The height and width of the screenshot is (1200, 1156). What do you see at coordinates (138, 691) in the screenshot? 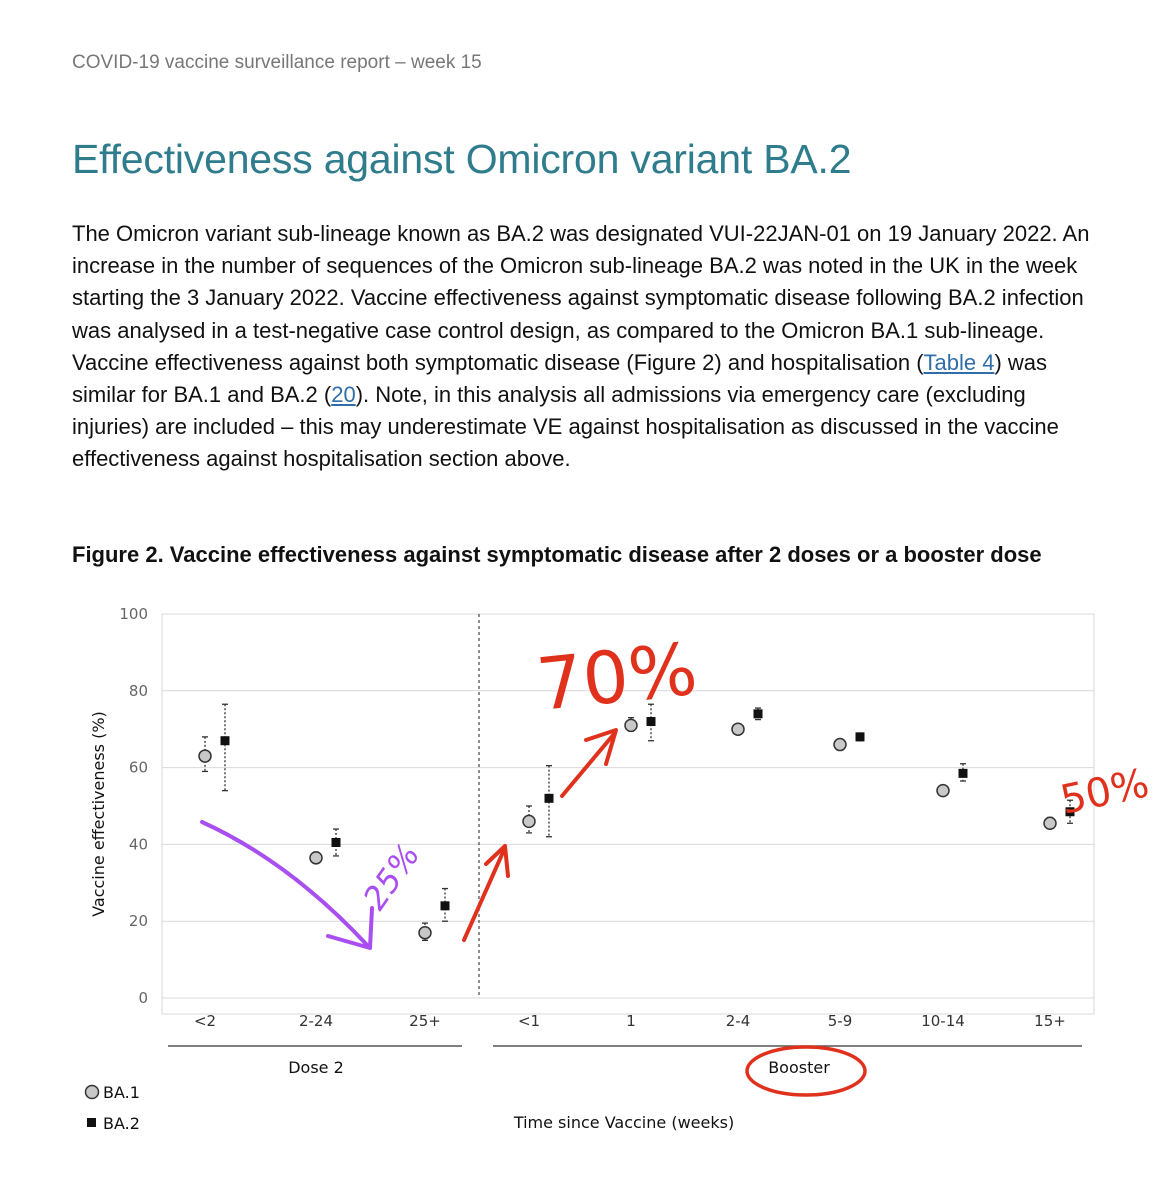
I see `y-tick-label: 80` at bounding box center [138, 691].